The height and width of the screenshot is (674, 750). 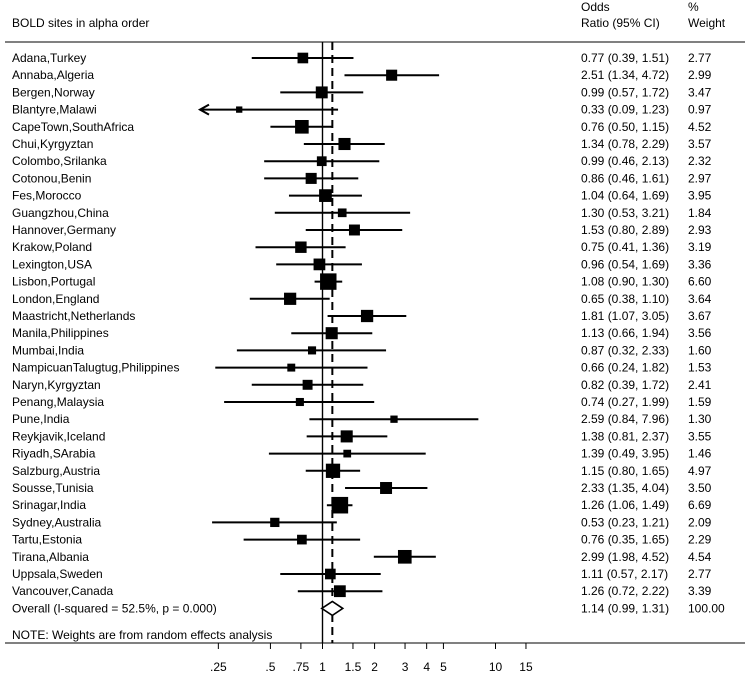 What do you see at coordinates (700, 591) in the screenshot?
I see `weight-label: 3.39` at bounding box center [700, 591].